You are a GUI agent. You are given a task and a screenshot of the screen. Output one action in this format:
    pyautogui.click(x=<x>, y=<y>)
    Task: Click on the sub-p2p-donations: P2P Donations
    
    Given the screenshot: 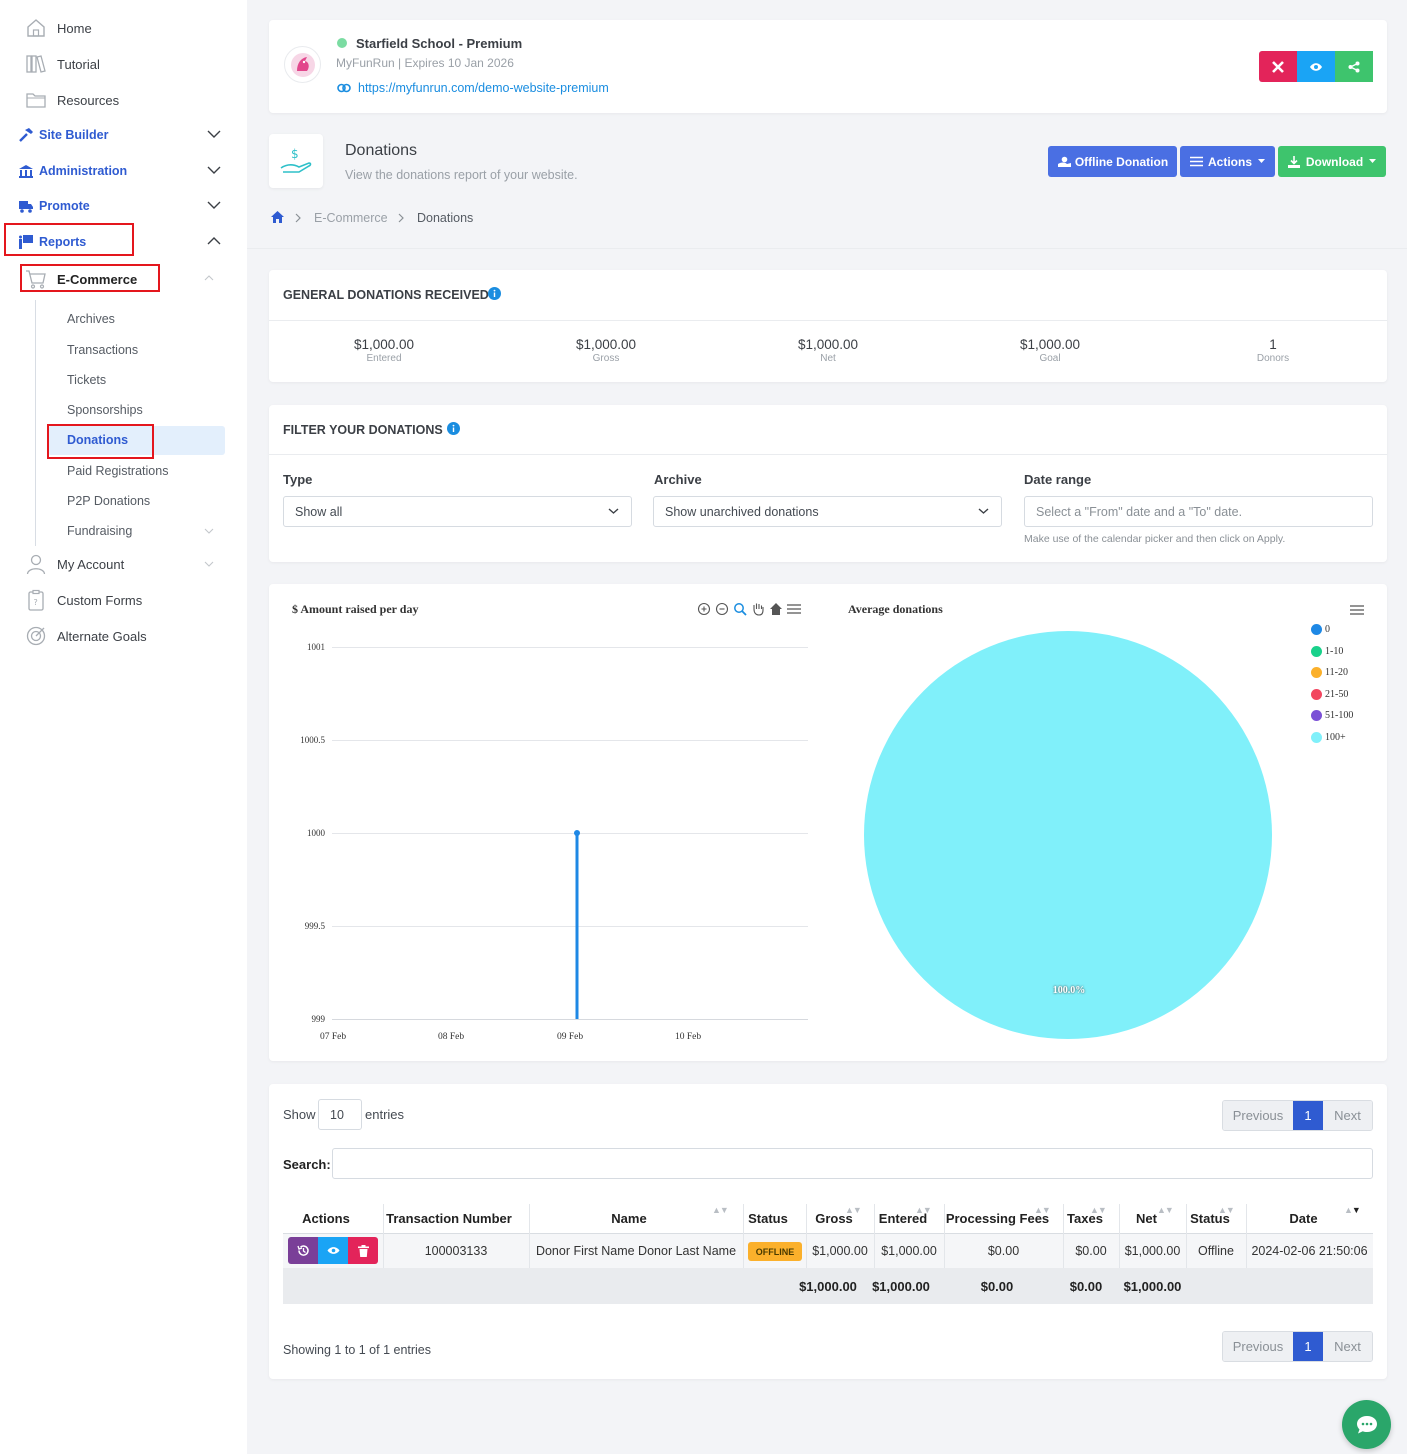 What is the action you would take?
    pyautogui.click(x=109, y=501)
    